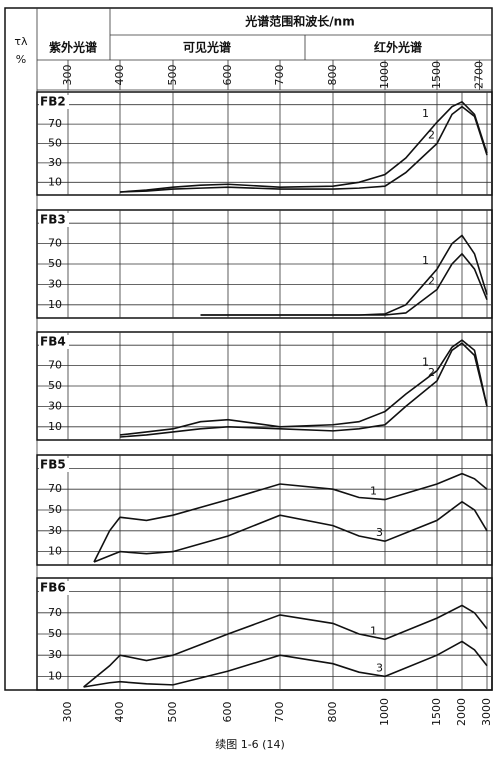  What do you see at coordinates (21, 41) in the screenshot?
I see `y-symbol: τλ` at bounding box center [21, 41].